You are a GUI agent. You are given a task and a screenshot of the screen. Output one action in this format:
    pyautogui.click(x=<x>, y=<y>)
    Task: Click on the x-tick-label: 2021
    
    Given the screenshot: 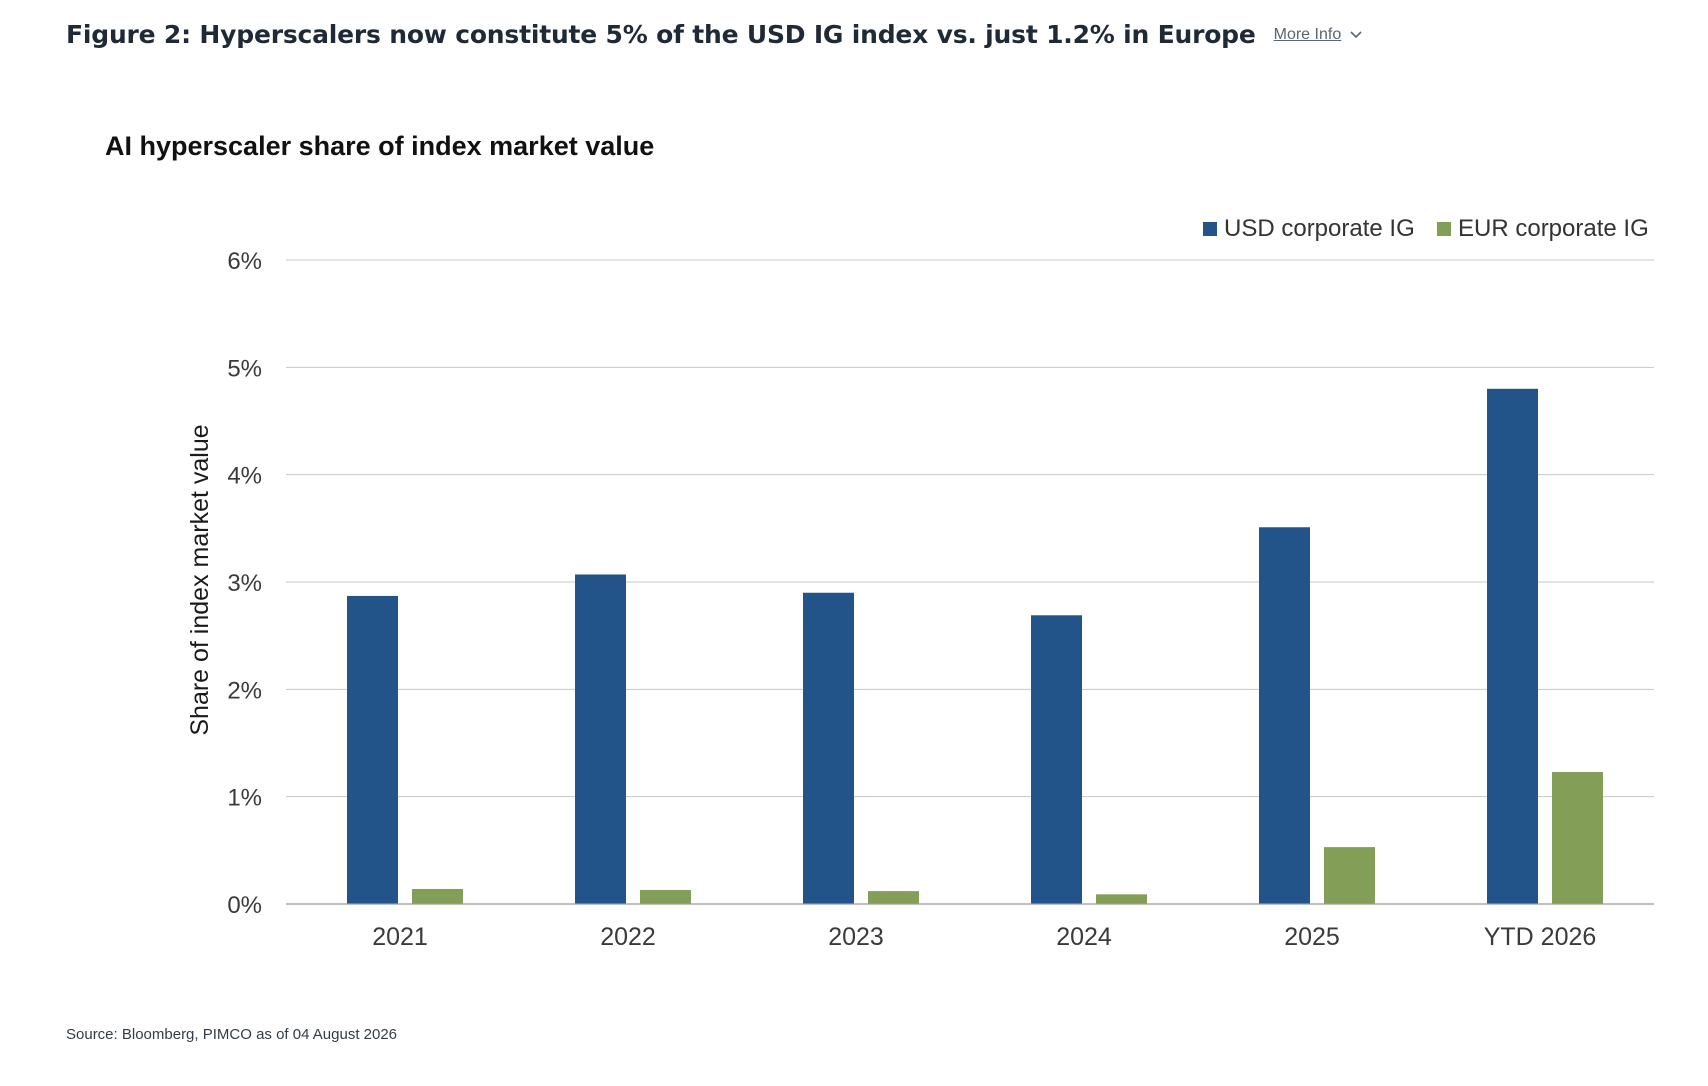 What is the action you would take?
    pyautogui.click(x=400, y=937)
    